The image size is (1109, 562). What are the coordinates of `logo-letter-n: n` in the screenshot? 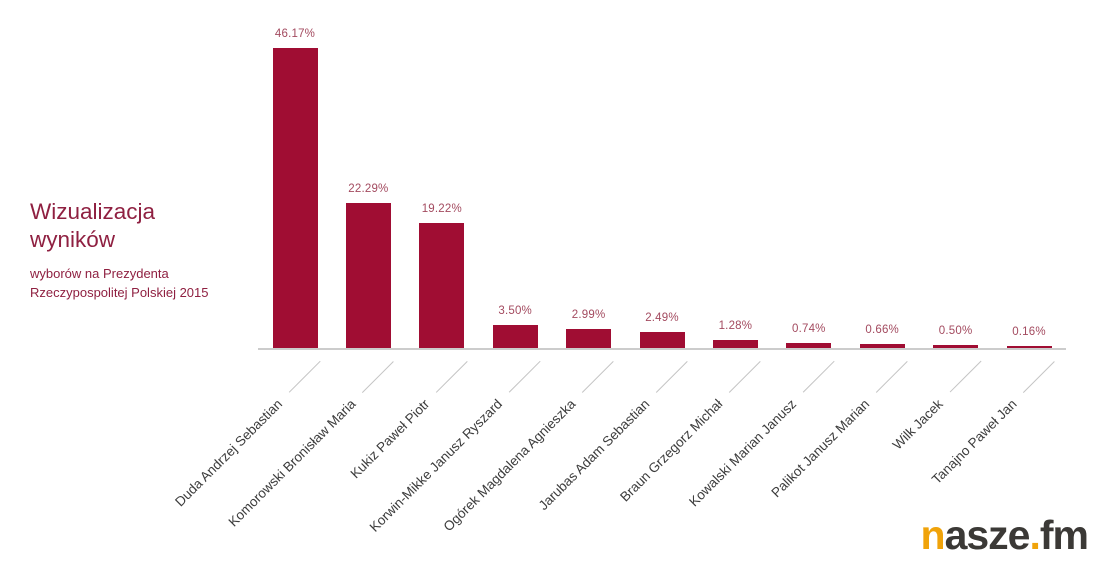 It's located at (933, 535).